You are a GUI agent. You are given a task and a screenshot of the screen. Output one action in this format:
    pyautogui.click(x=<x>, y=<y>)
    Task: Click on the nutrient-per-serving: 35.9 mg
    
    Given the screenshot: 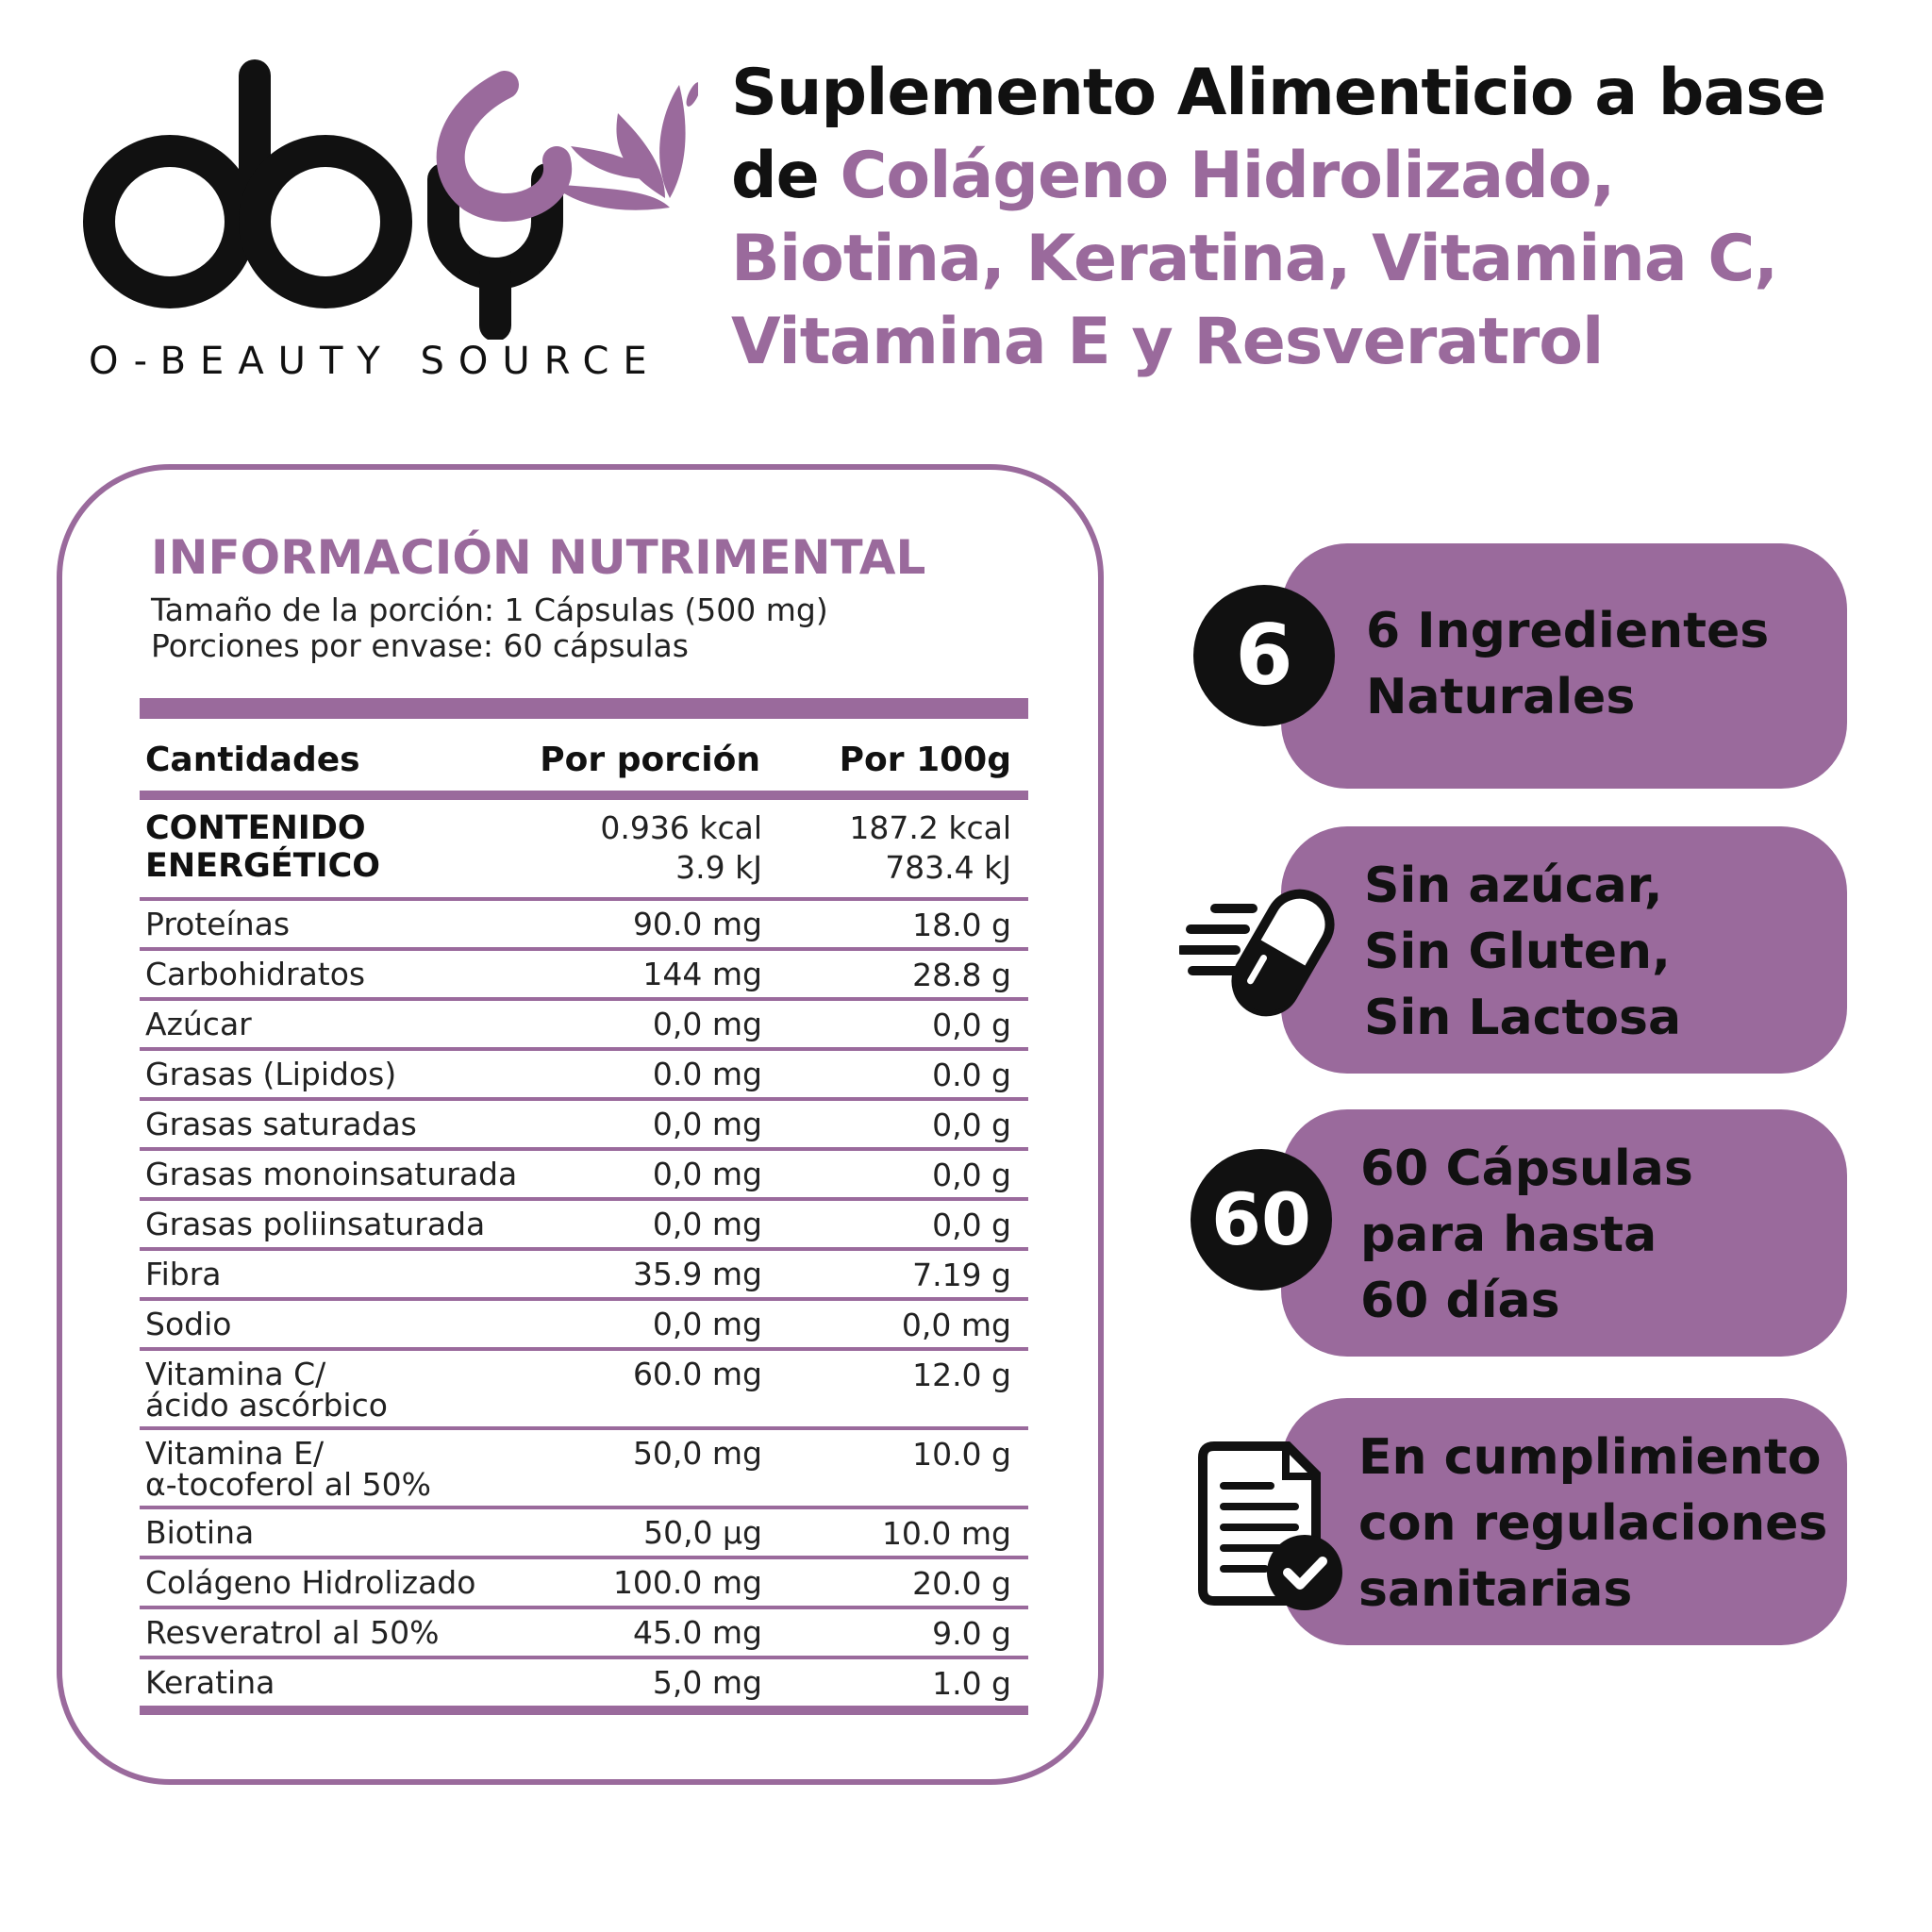 What is the action you would take?
    pyautogui.click(x=697, y=1274)
    